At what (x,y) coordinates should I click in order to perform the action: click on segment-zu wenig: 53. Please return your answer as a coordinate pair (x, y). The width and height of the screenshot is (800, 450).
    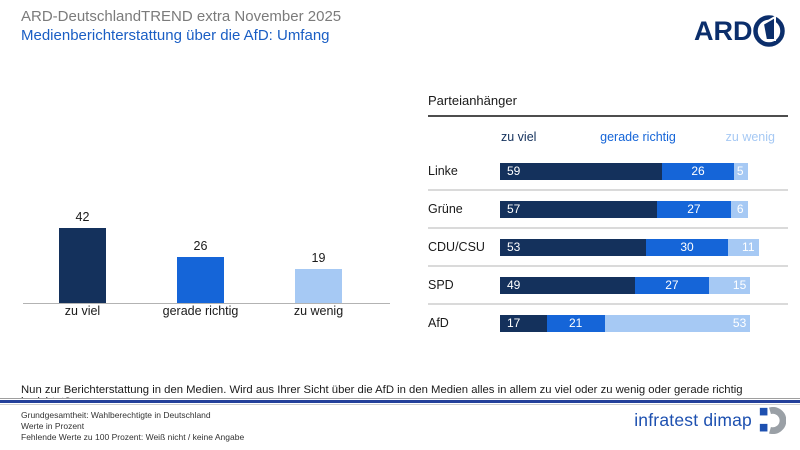
    Looking at the image, I should click on (677, 323).